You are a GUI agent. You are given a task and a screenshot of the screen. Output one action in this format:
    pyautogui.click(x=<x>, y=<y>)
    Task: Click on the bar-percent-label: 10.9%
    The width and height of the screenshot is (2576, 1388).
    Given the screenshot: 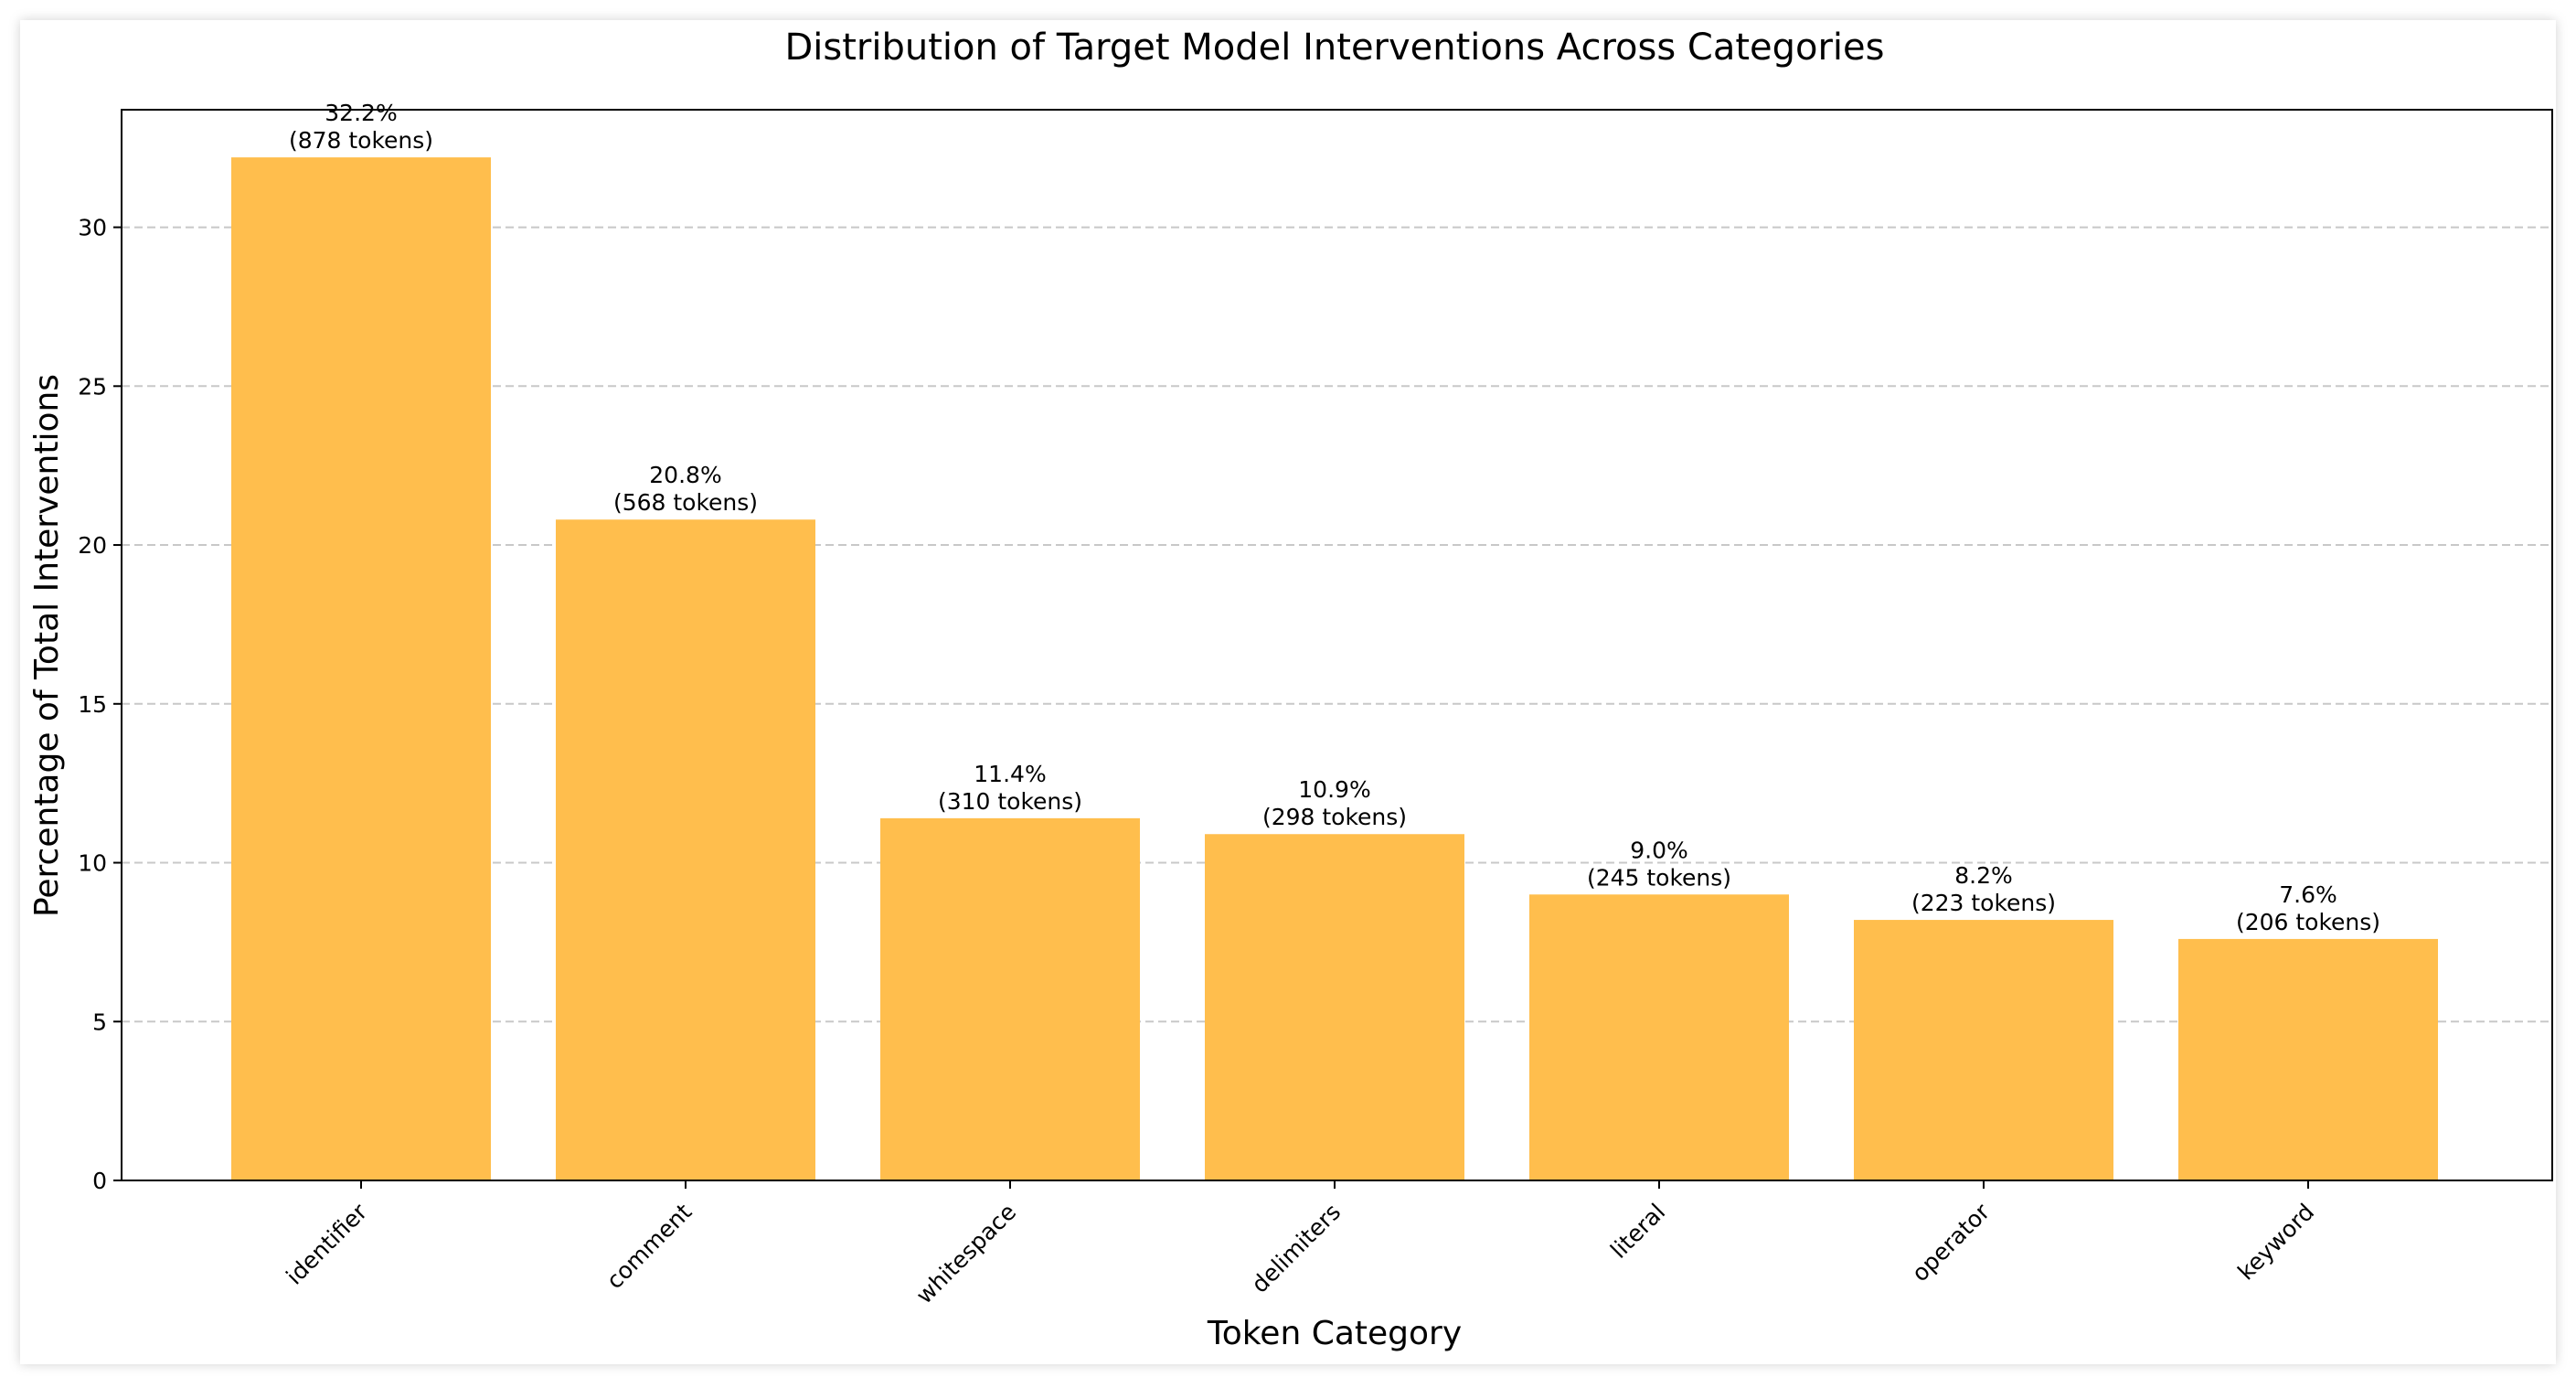 What is the action you would take?
    pyautogui.click(x=1334, y=789)
    